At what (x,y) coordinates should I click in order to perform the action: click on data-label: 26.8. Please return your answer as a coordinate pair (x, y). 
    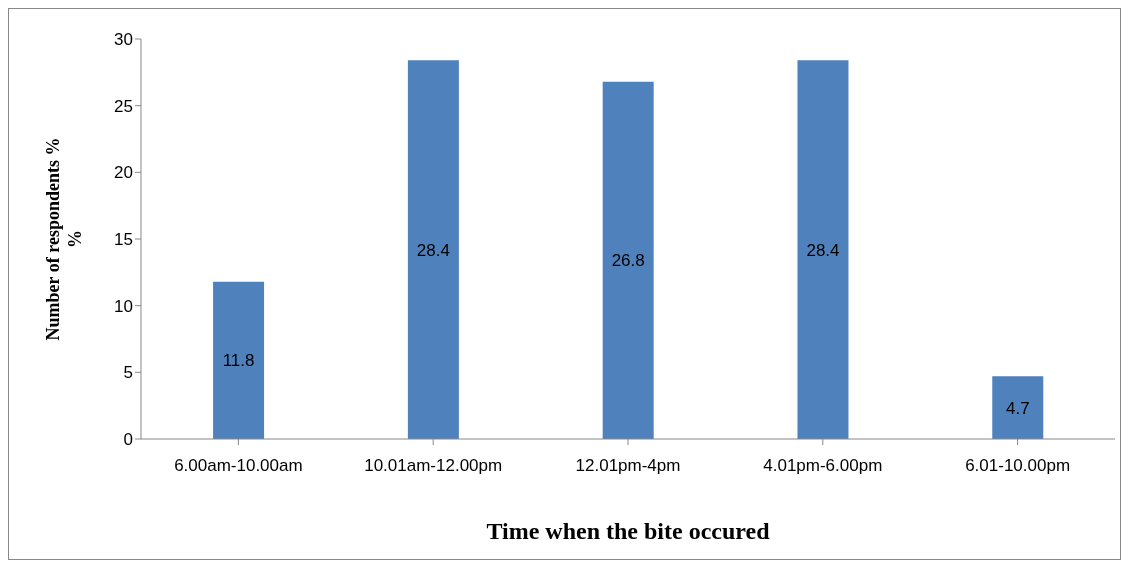
    Looking at the image, I should click on (628, 261).